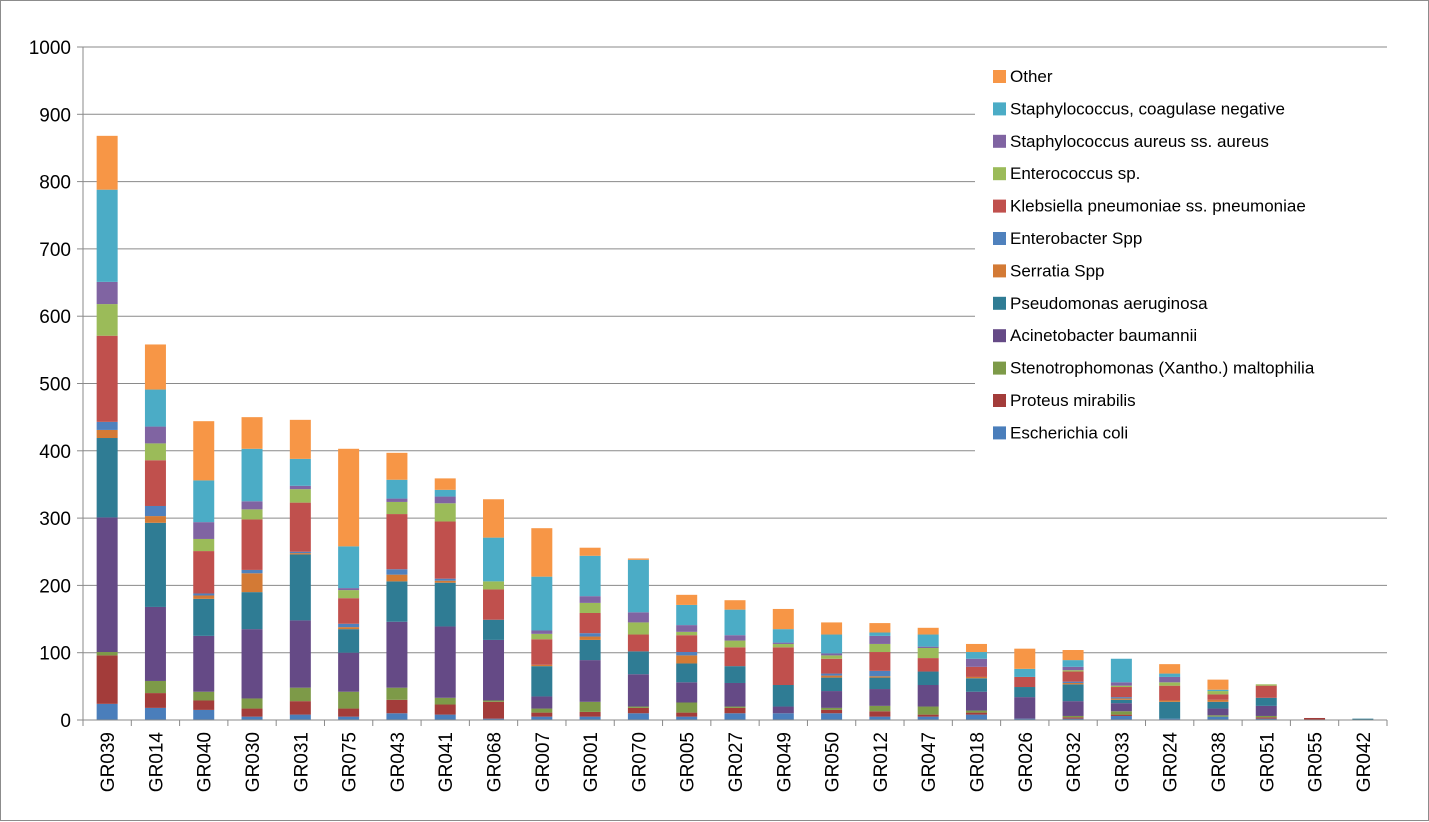  What do you see at coordinates (55, 115) in the screenshot?
I see `y-tick-label: 900` at bounding box center [55, 115].